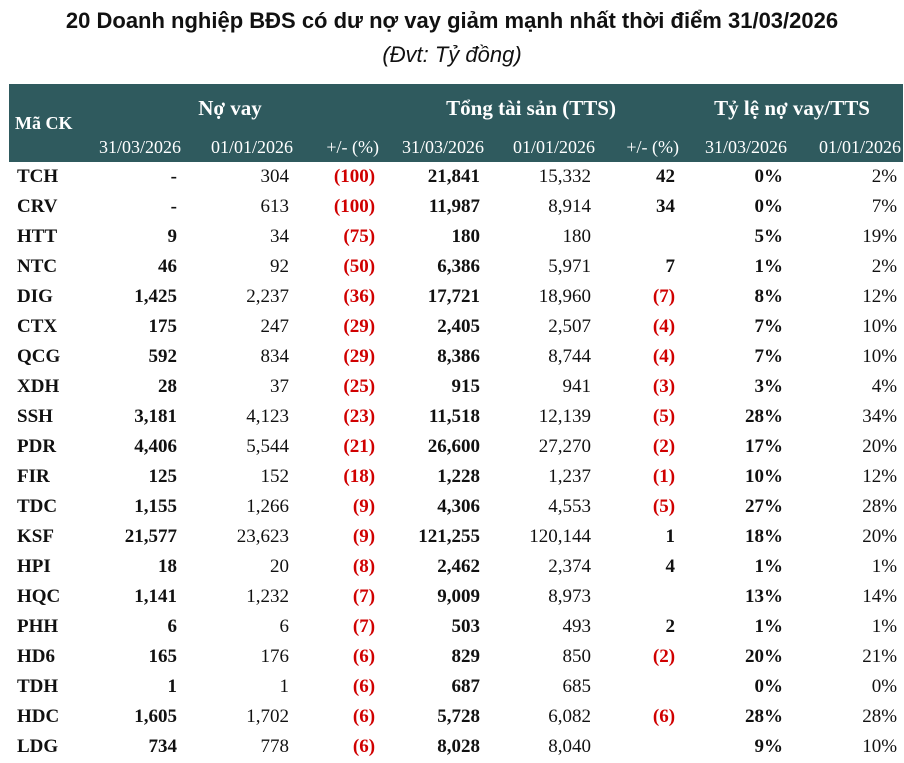 This screenshot has width=904, height=763. What do you see at coordinates (364, 506) in the screenshot?
I see `cell-debt-change: (9)` at bounding box center [364, 506].